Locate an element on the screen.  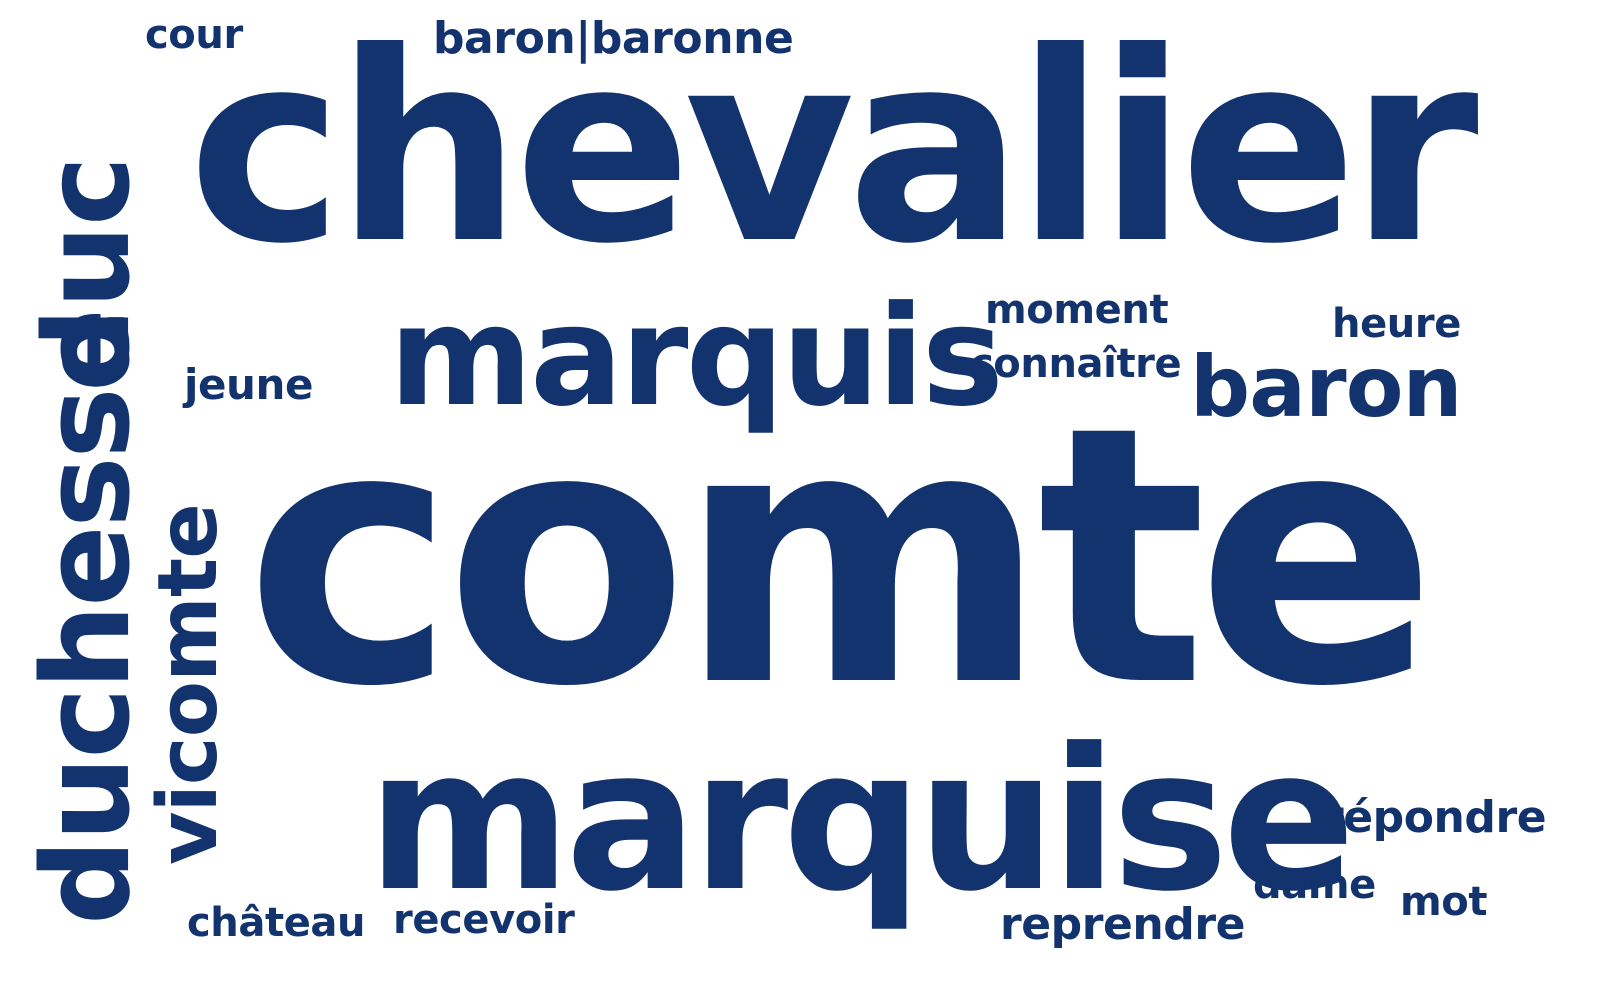
word-baron-baronne: baron|baronne is located at coordinates (613, 38).